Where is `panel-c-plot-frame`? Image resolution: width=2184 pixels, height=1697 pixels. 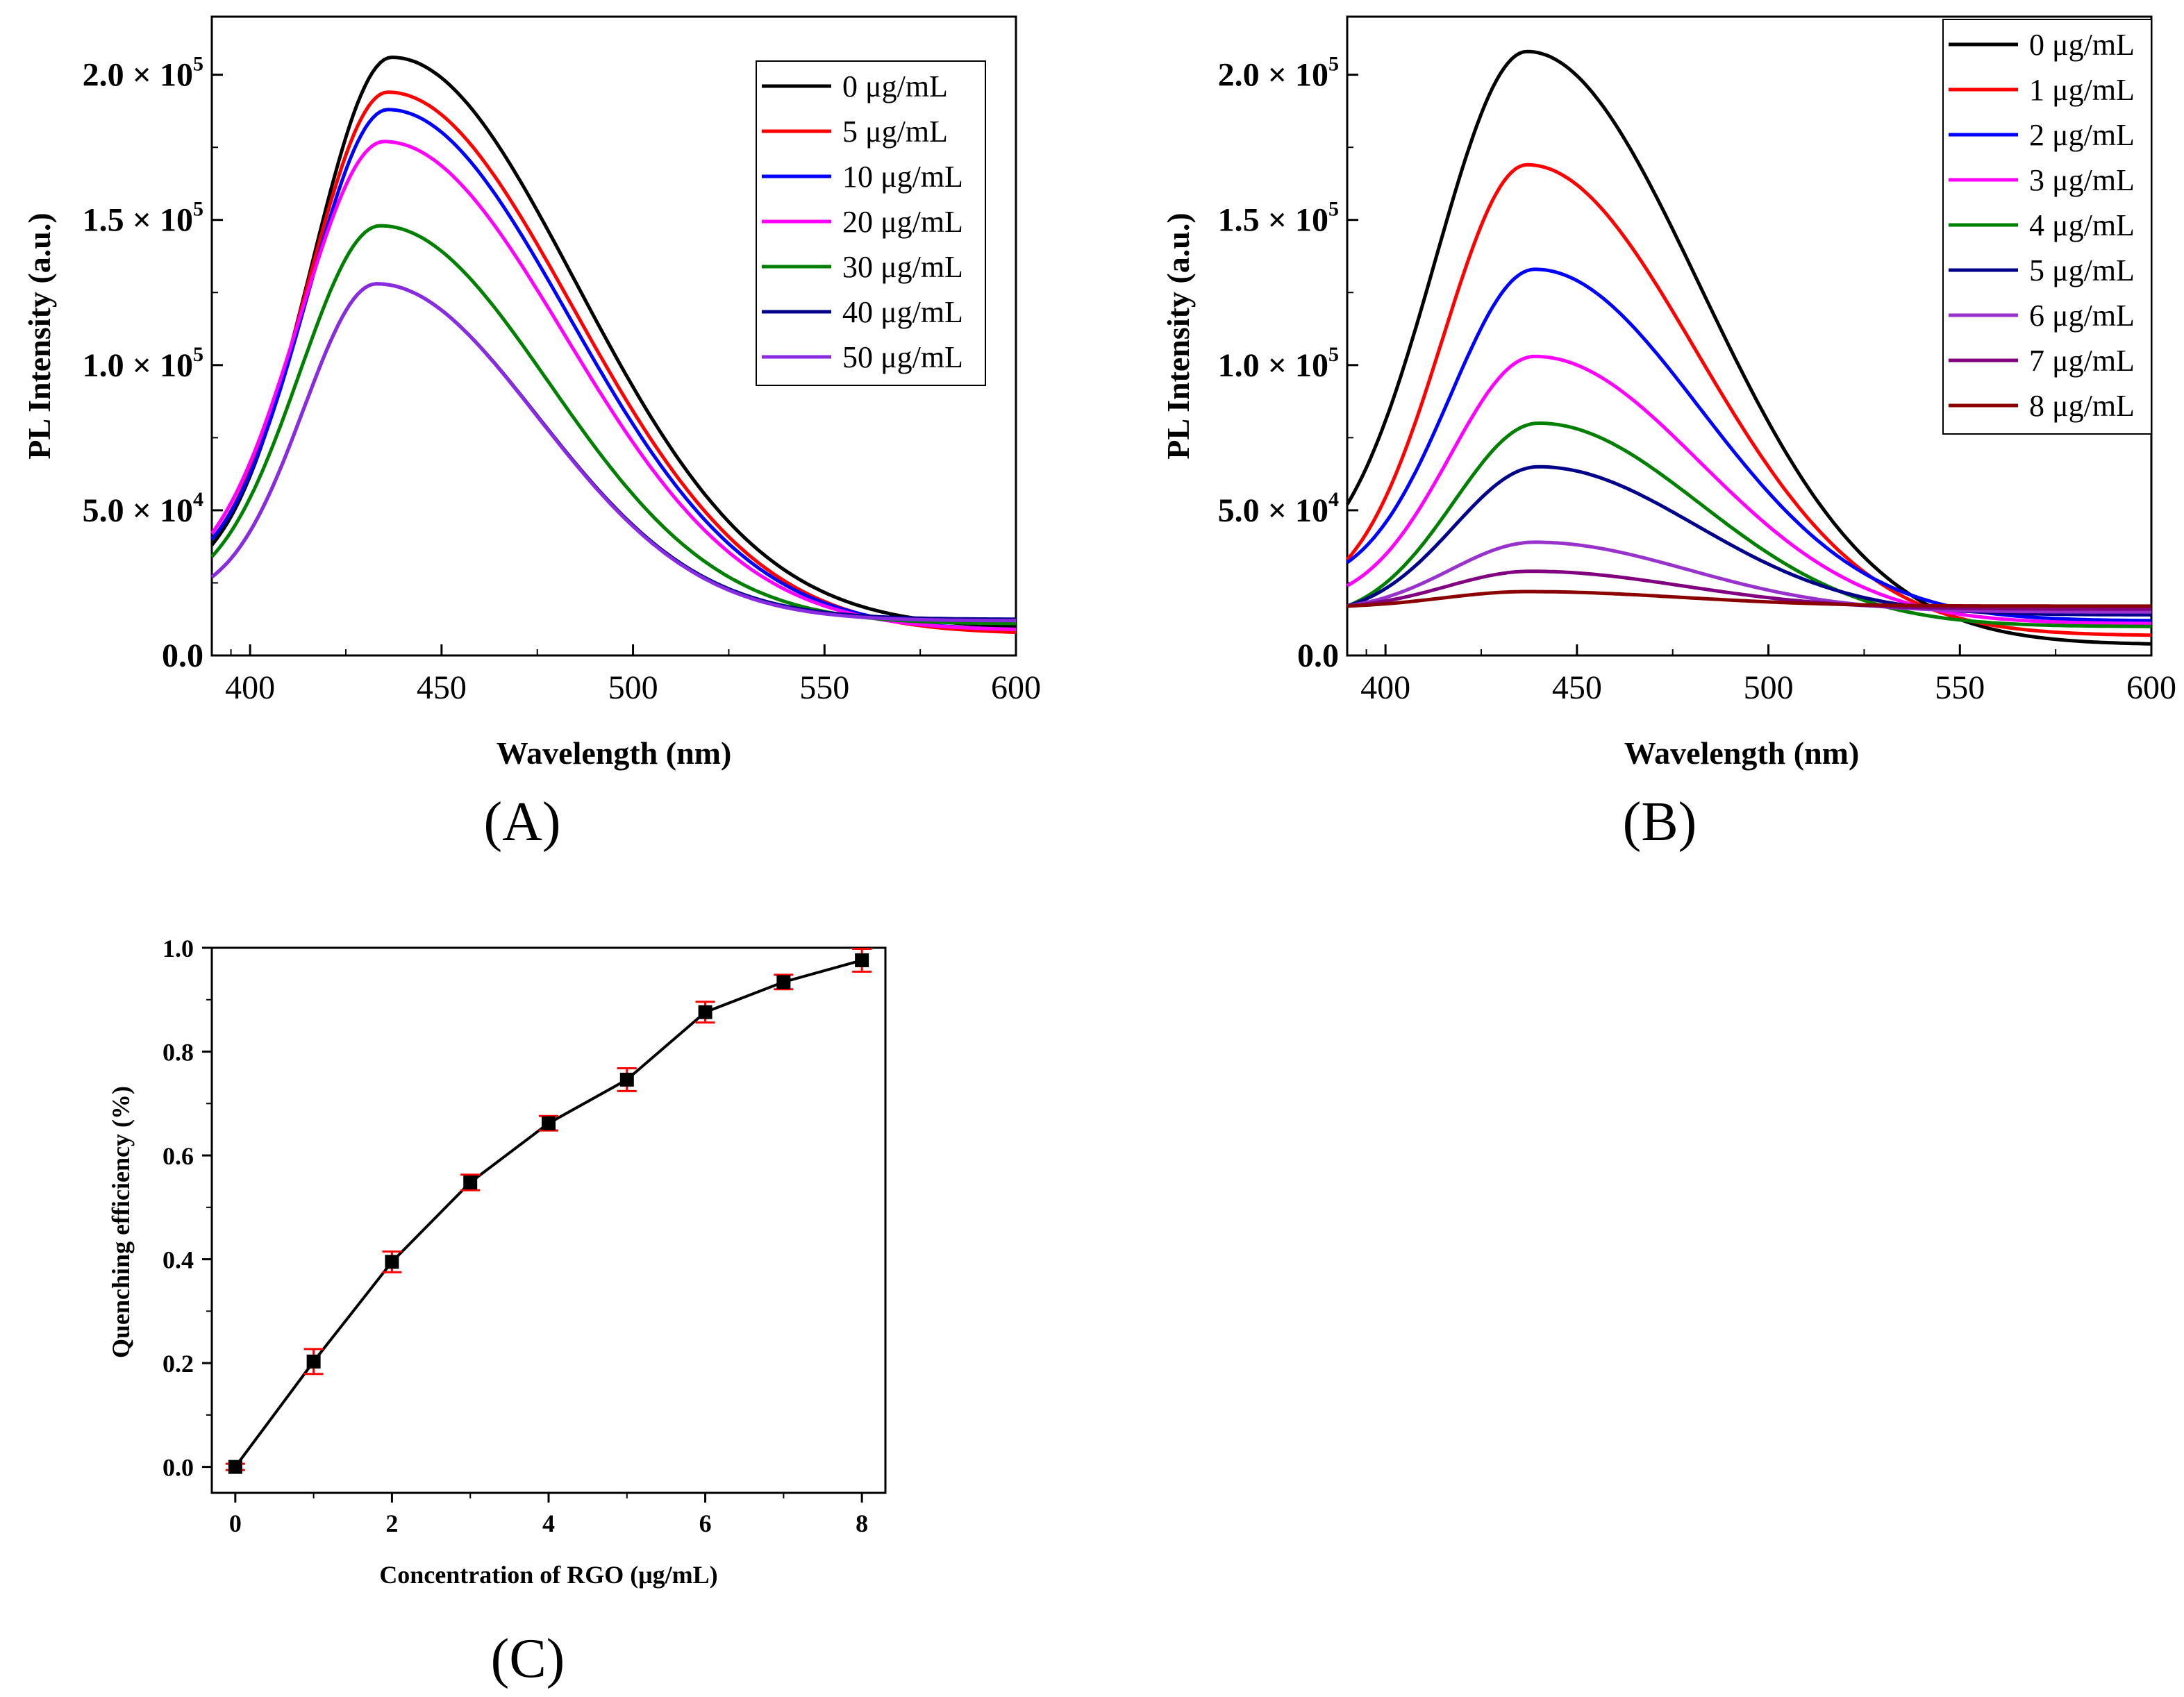
panel-c-plot-frame is located at coordinates (548, 1220).